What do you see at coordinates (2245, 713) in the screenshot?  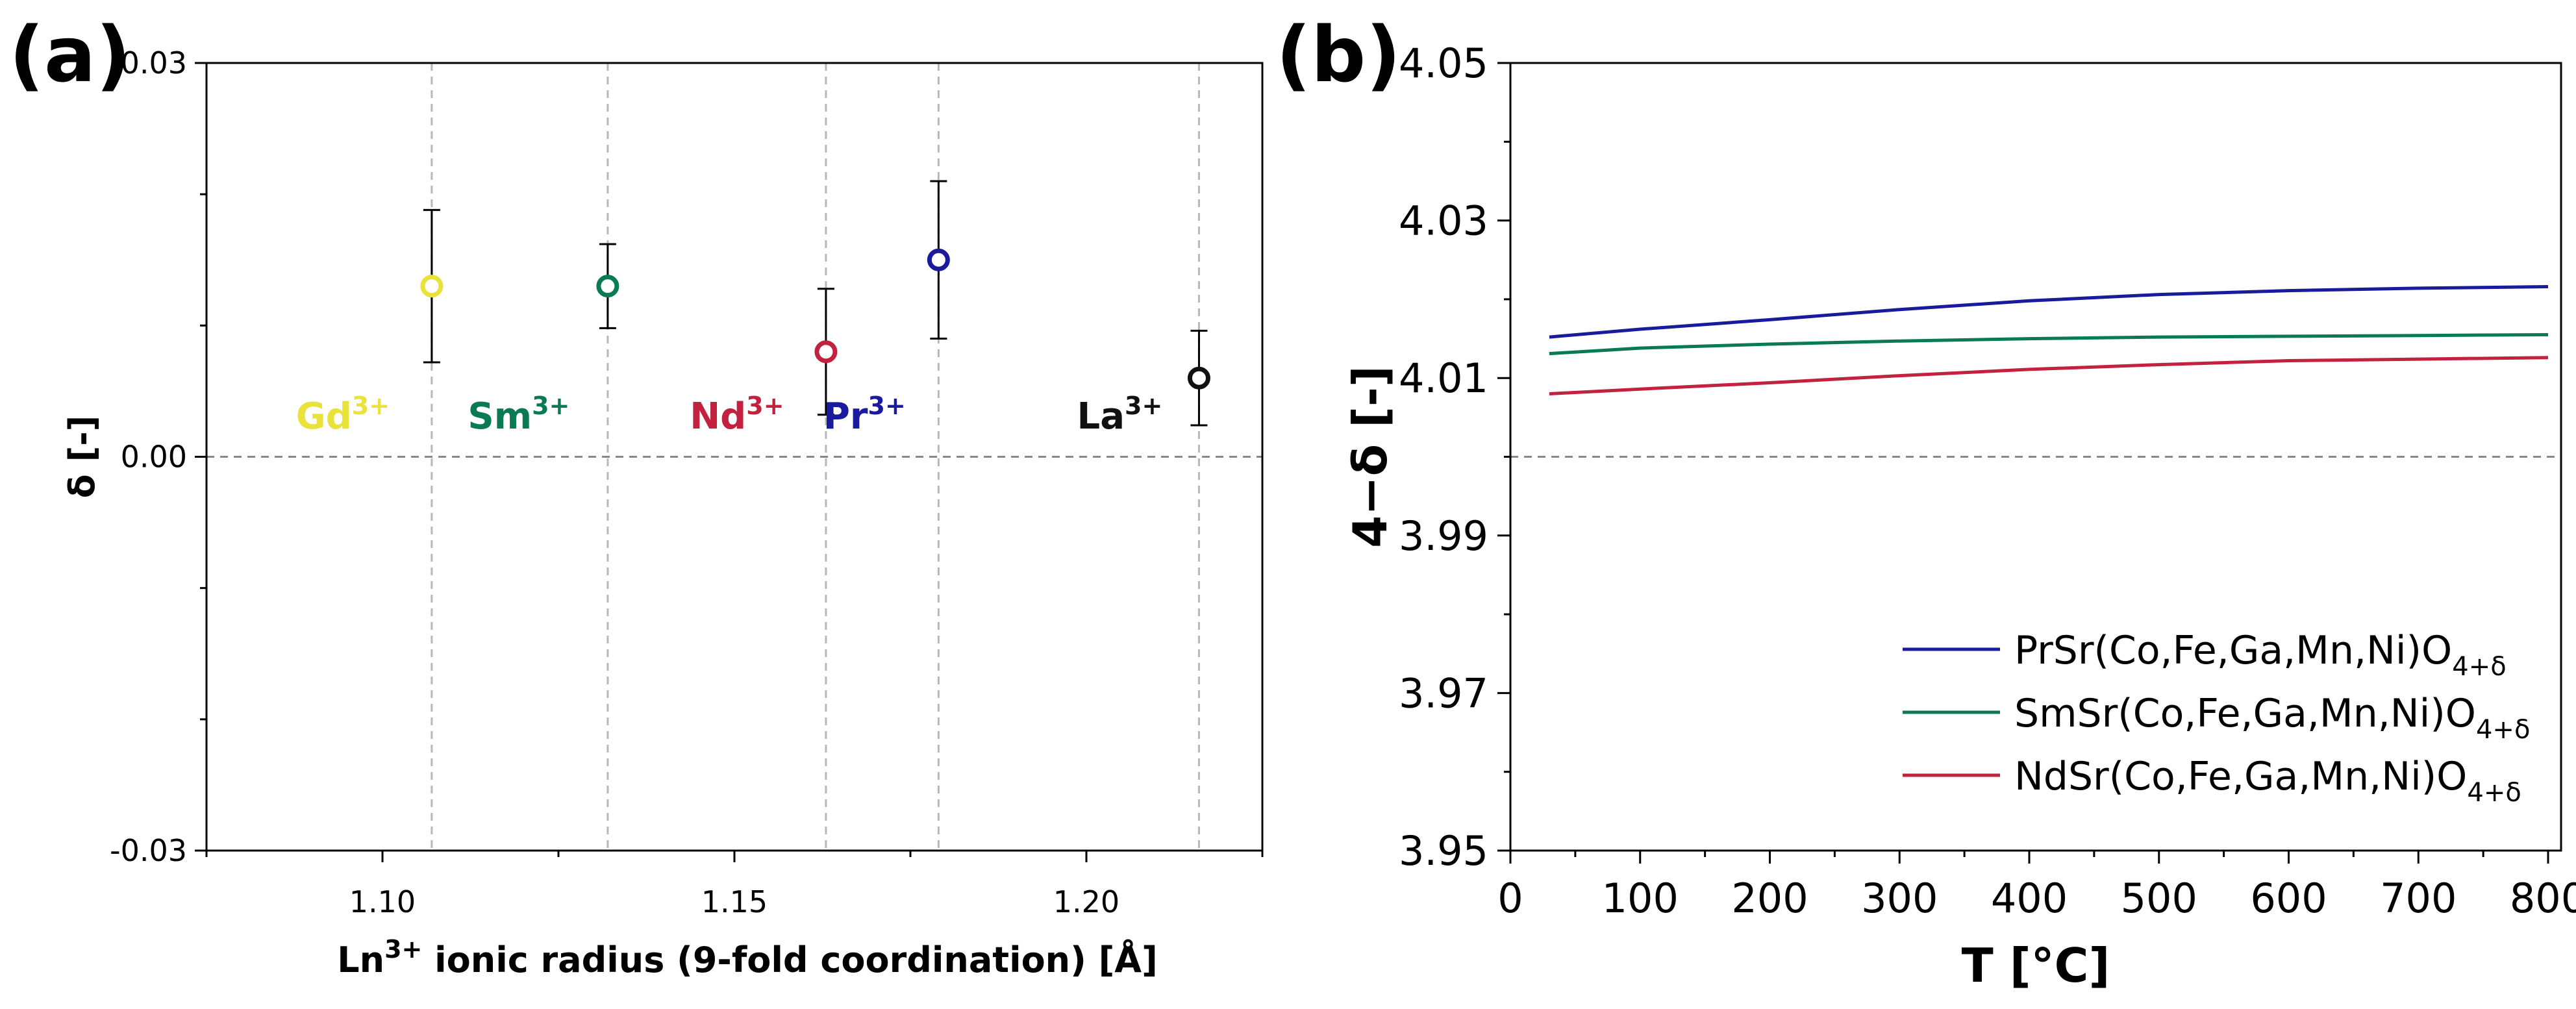 I see `legend-name: SmSr(Co,Fe,Ga,Mn,Ni)O` at bounding box center [2245, 713].